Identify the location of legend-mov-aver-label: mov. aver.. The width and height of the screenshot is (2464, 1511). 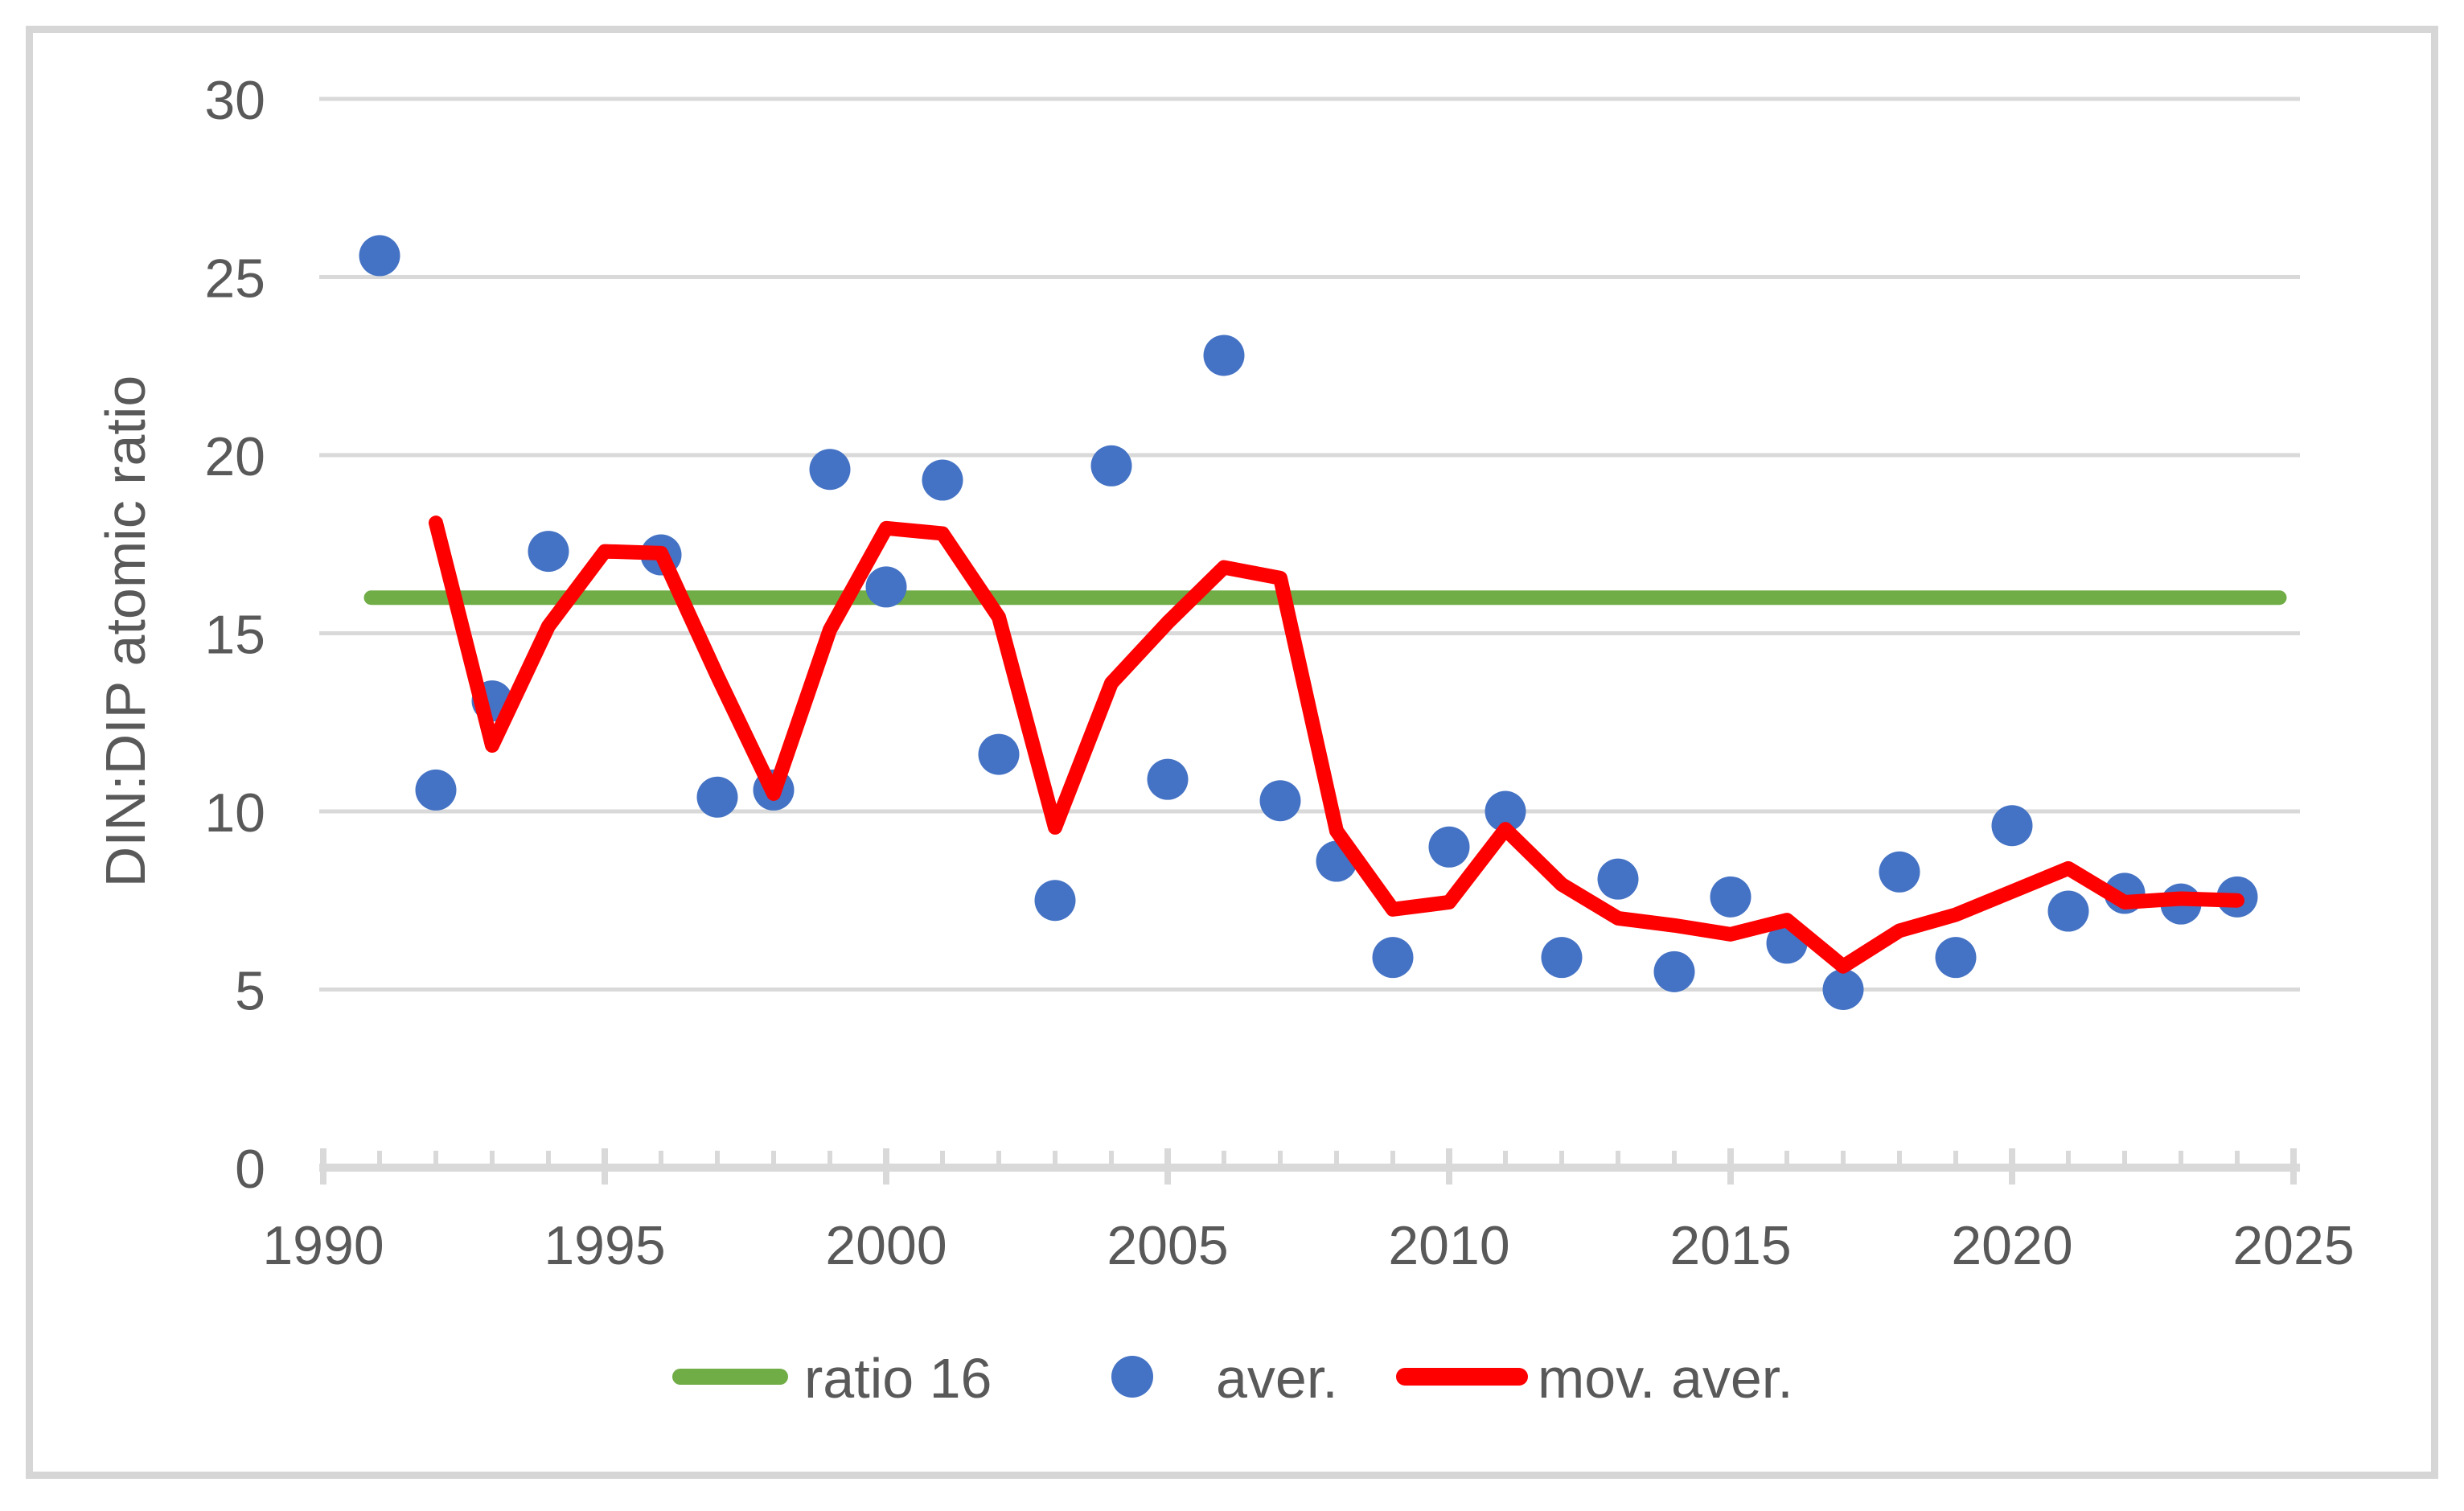
(1665, 1378).